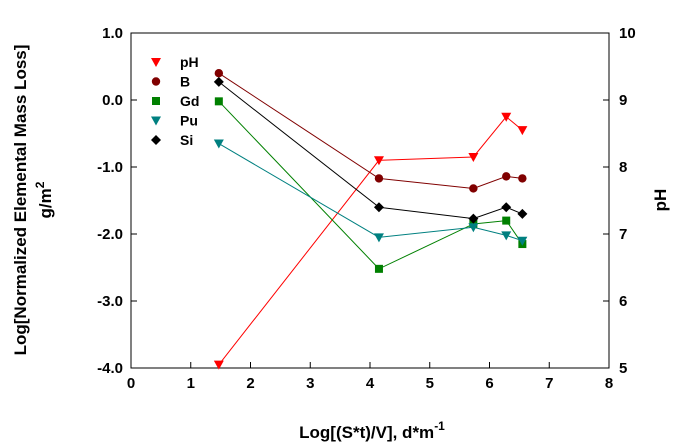  Describe the element at coordinates (439, 426) in the screenshot. I see `x-axis-title-superscript: -1` at that location.